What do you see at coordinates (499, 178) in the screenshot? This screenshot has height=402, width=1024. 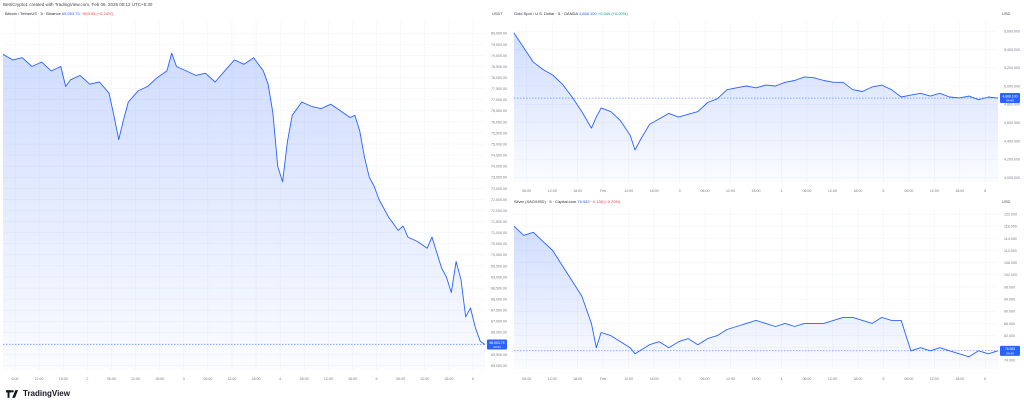 I see `y-tick-label: 73,500.00` at bounding box center [499, 178].